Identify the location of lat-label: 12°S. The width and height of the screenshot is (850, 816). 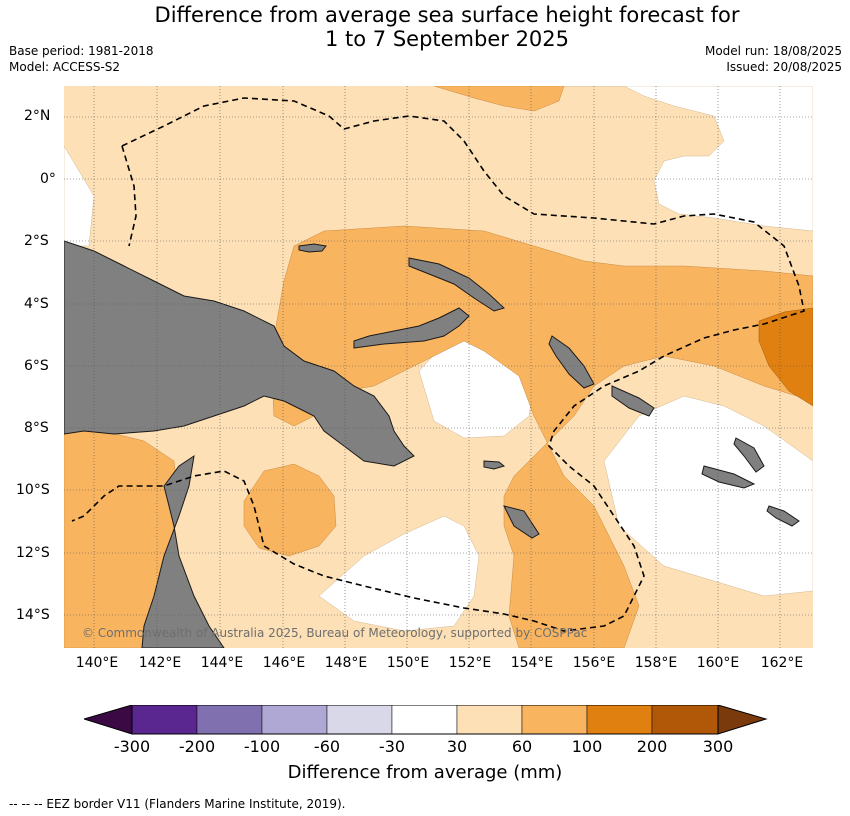
(33, 553).